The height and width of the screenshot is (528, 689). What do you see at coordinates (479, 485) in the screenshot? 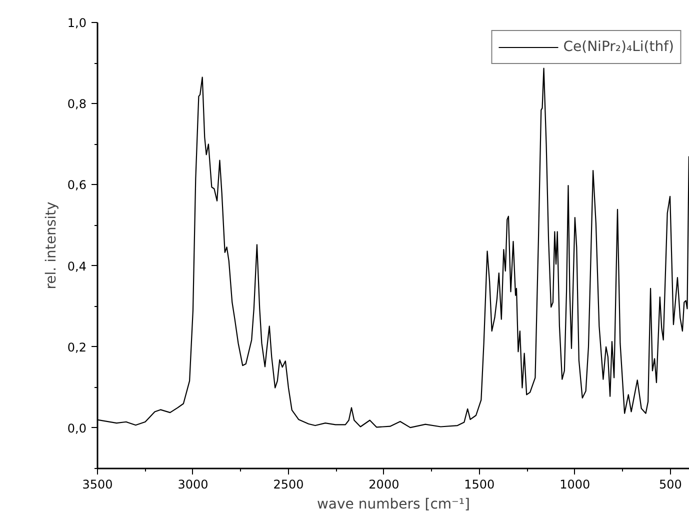
I see `x-tick-label: 1500` at bounding box center [479, 485].